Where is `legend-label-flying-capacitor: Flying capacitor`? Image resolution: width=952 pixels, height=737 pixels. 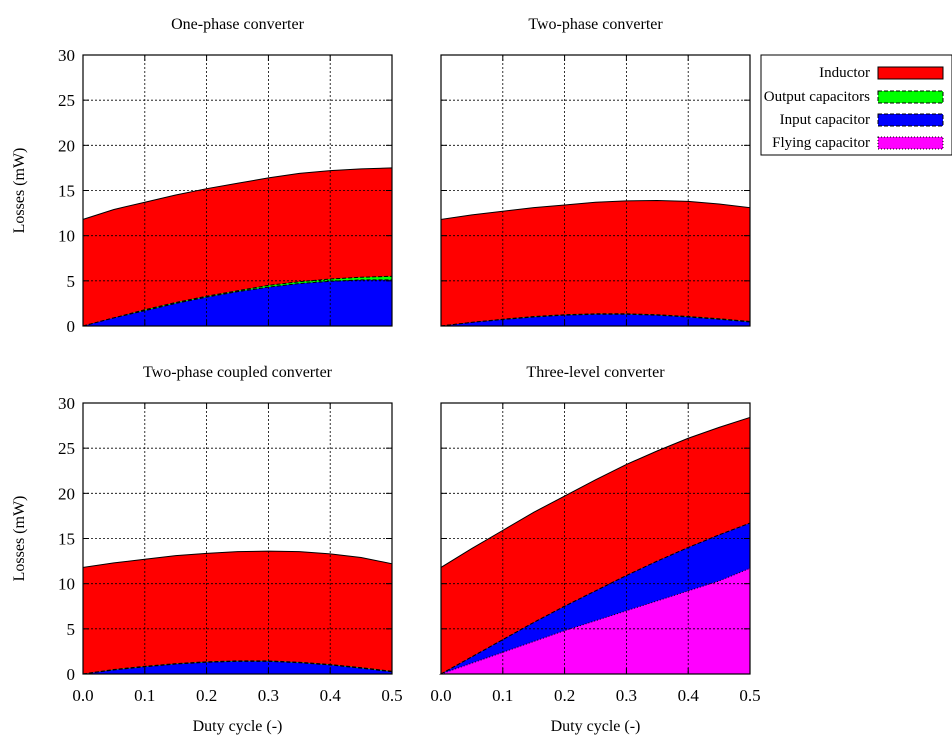 legend-label-flying-capacitor: Flying capacitor is located at coordinates (821, 143).